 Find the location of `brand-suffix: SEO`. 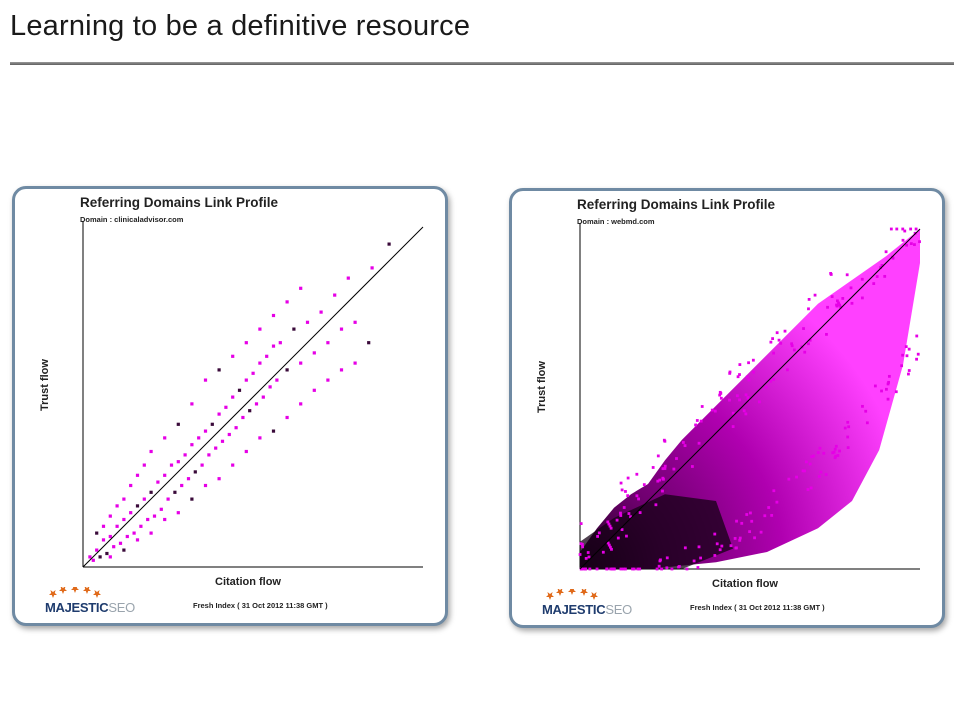

brand-suffix: SEO is located at coordinates (618, 609).